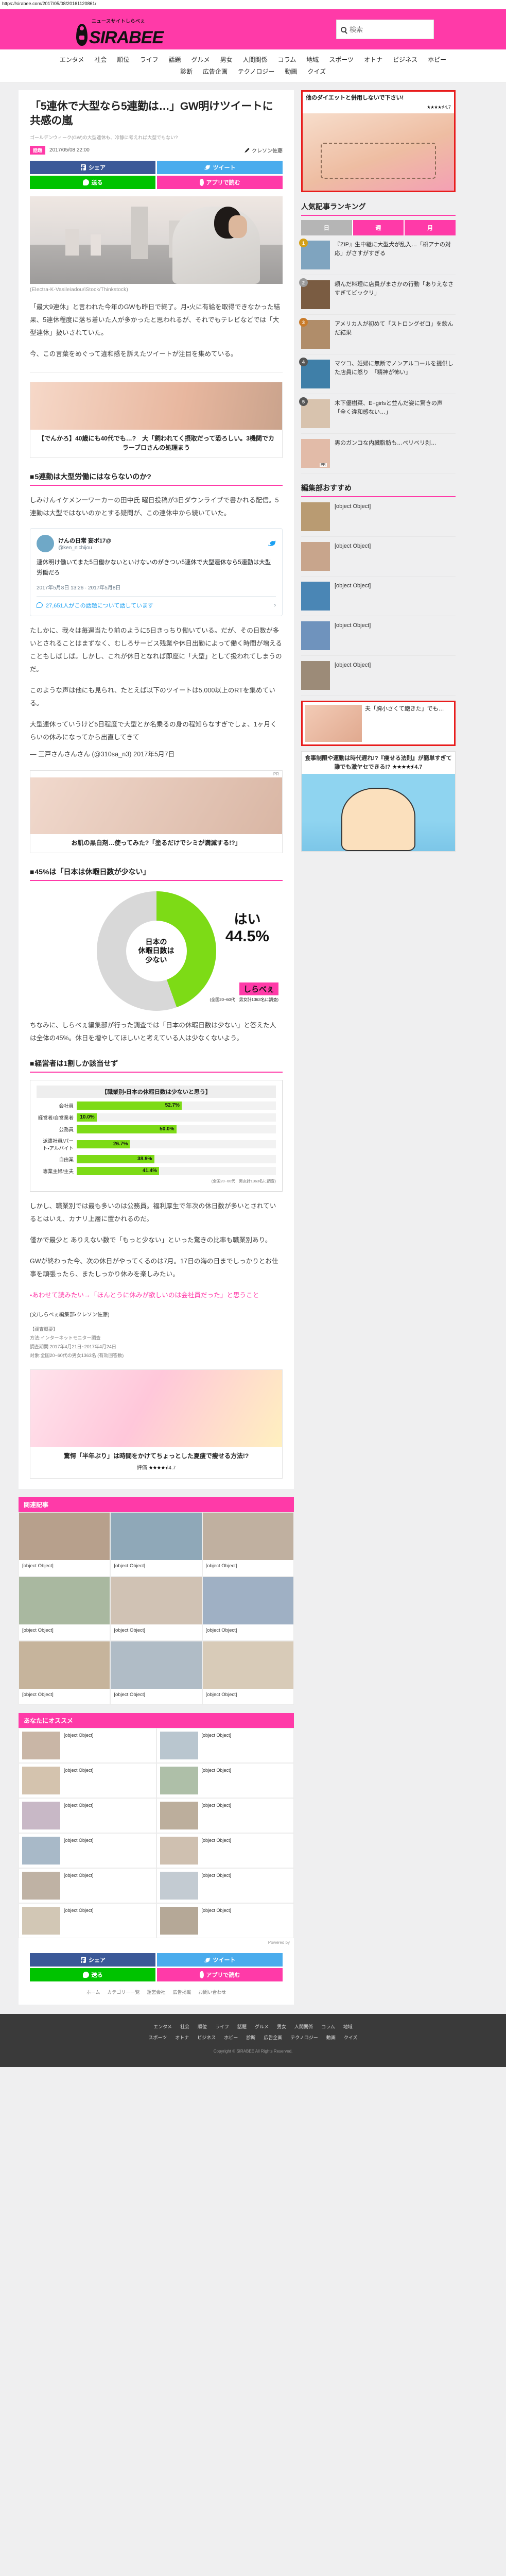 The height and width of the screenshot is (2576, 506). I want to click on footer-nav-item: 地域, so click(348, 2027).